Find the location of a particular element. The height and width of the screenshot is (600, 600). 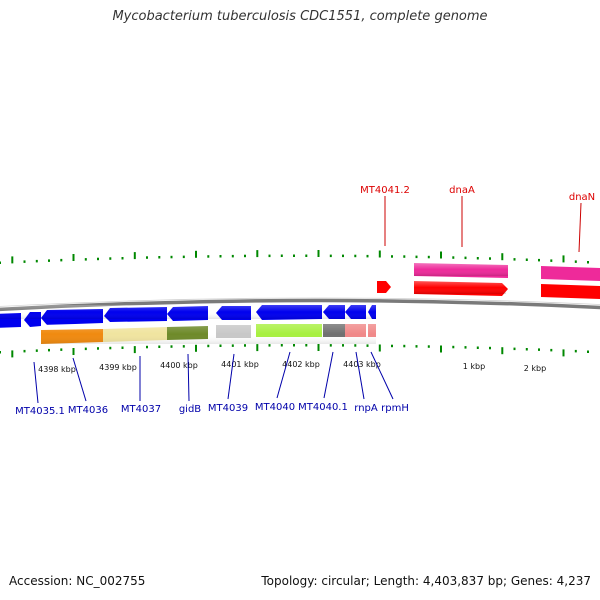

gene-label-rpmh: rpmH is located at coordinates (395, 408).